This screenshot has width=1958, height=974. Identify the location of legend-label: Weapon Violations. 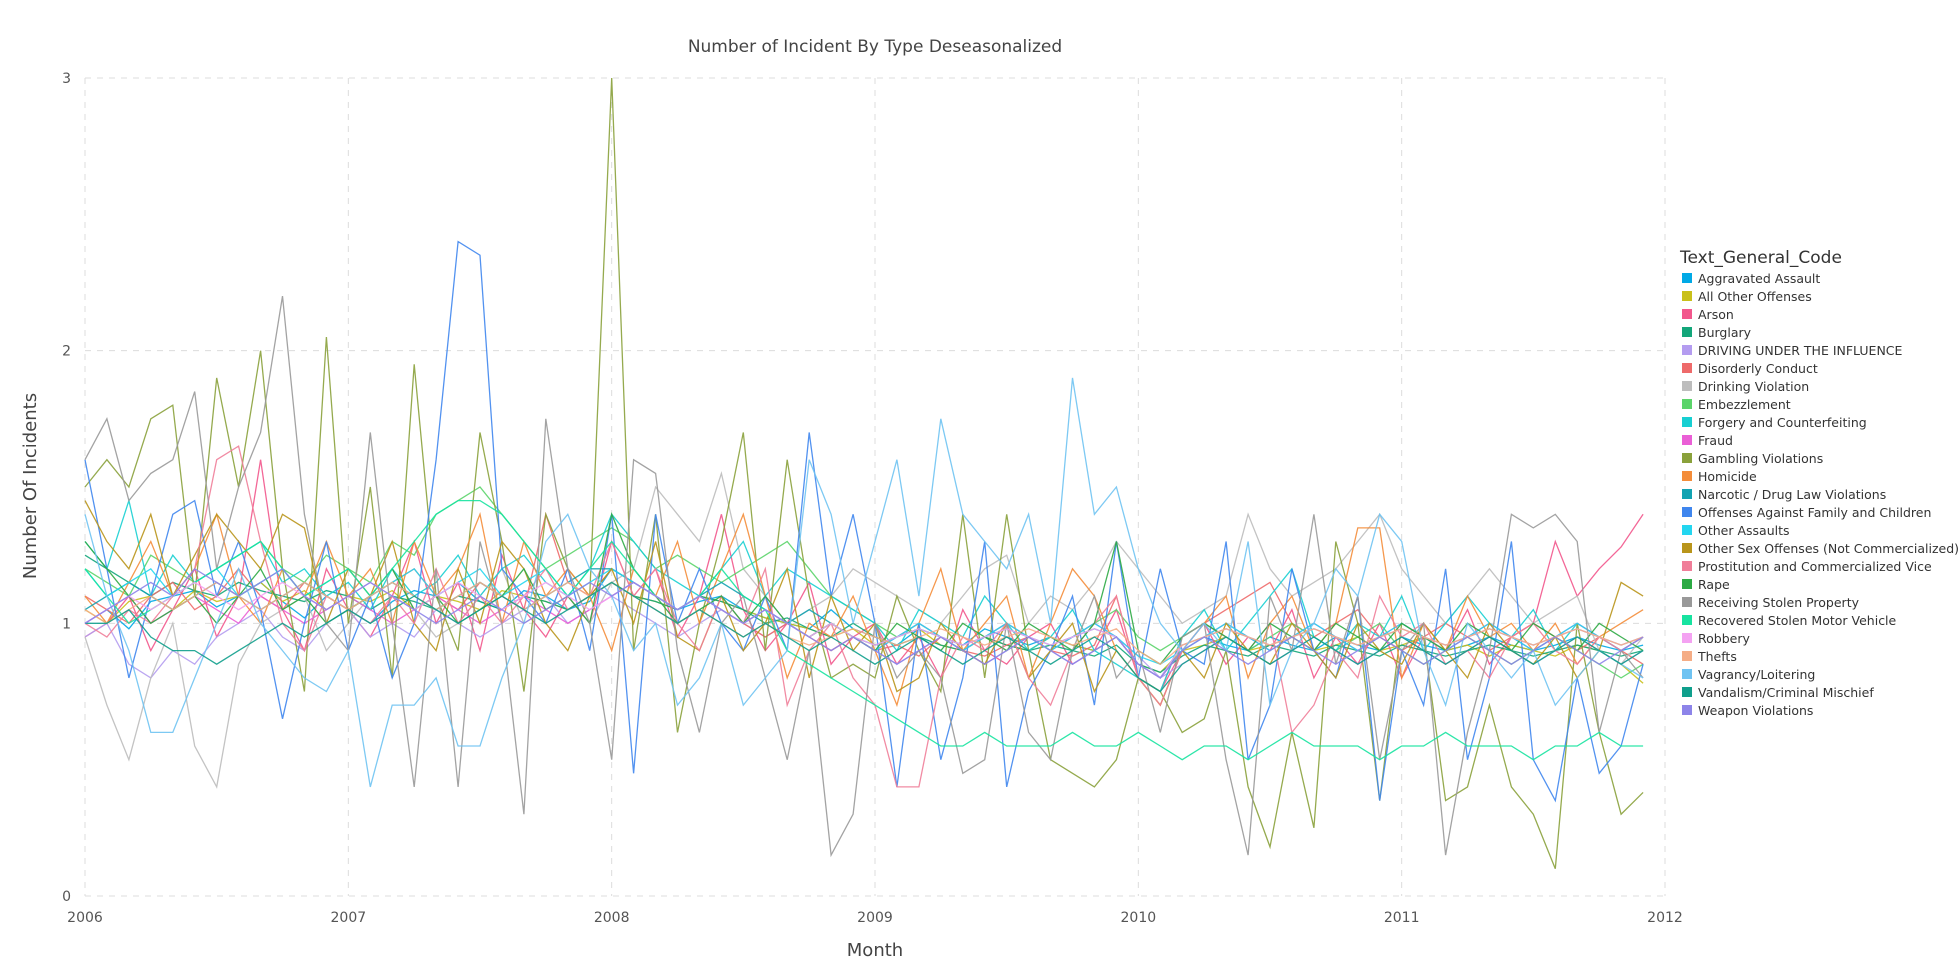
(1755, 710).